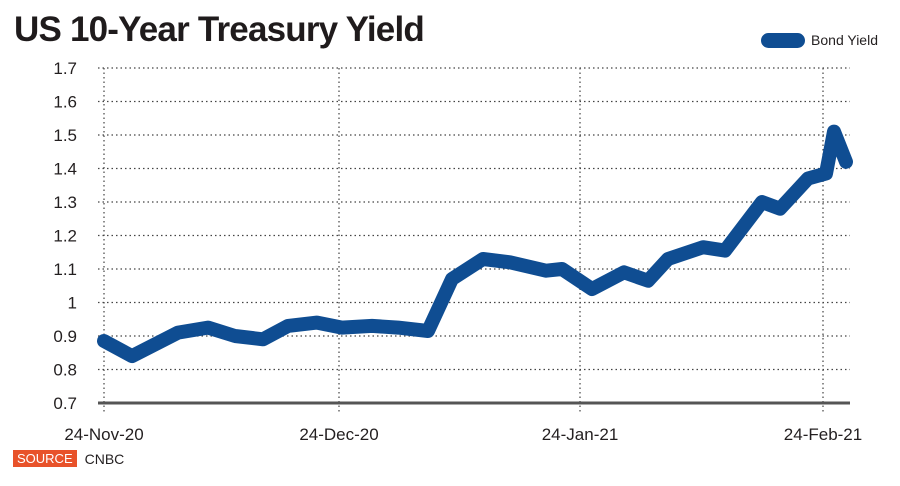 This screenshot has width=900, height=486. I want to click on y-tick-label: 1.5, so click(65, 135).